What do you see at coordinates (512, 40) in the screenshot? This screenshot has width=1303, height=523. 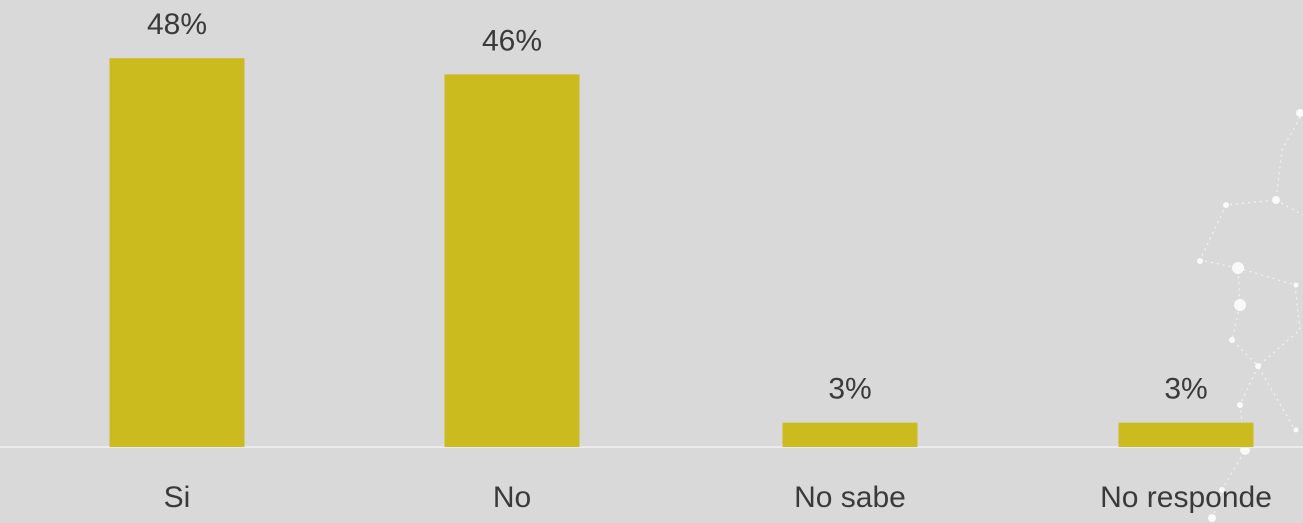 I see `value-label-no: 46%` at bounding box center [512, 40].